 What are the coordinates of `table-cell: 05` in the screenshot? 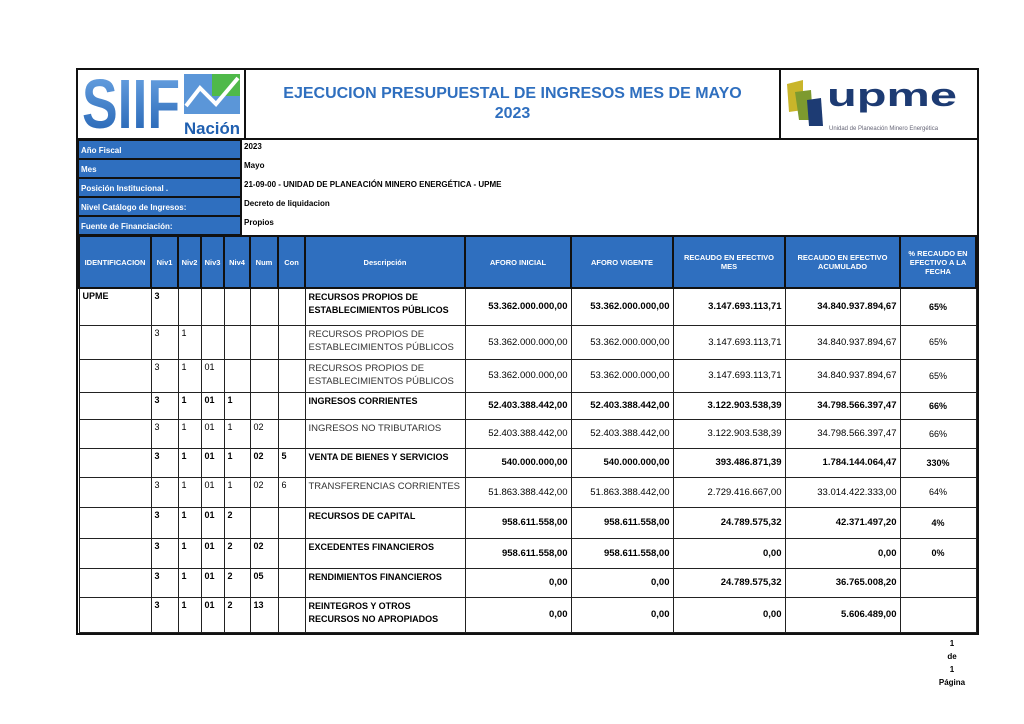 It's located at (264, 582).